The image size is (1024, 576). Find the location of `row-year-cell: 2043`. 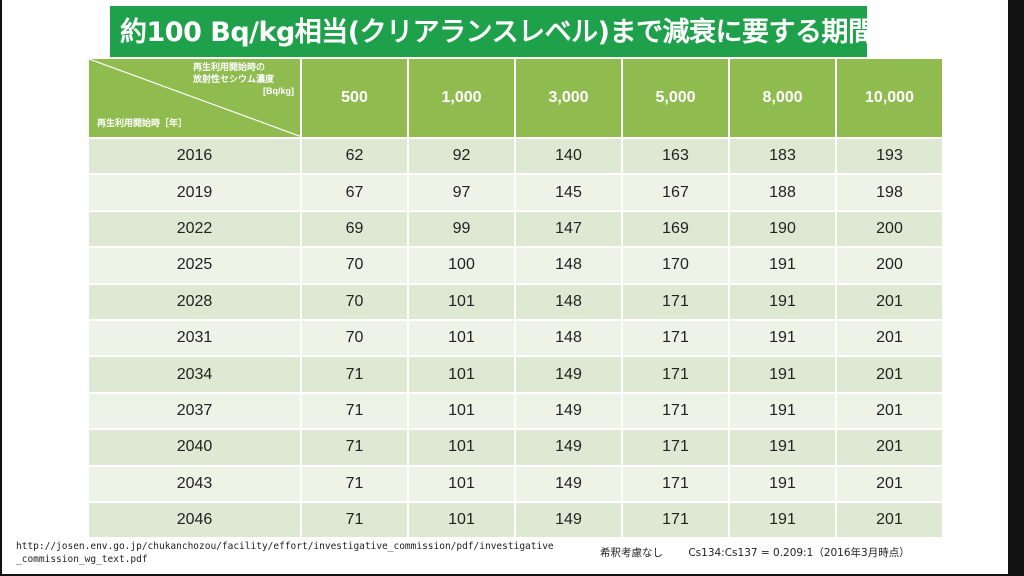

row-year-cell: 2043 is located at coordinates (194, 483).